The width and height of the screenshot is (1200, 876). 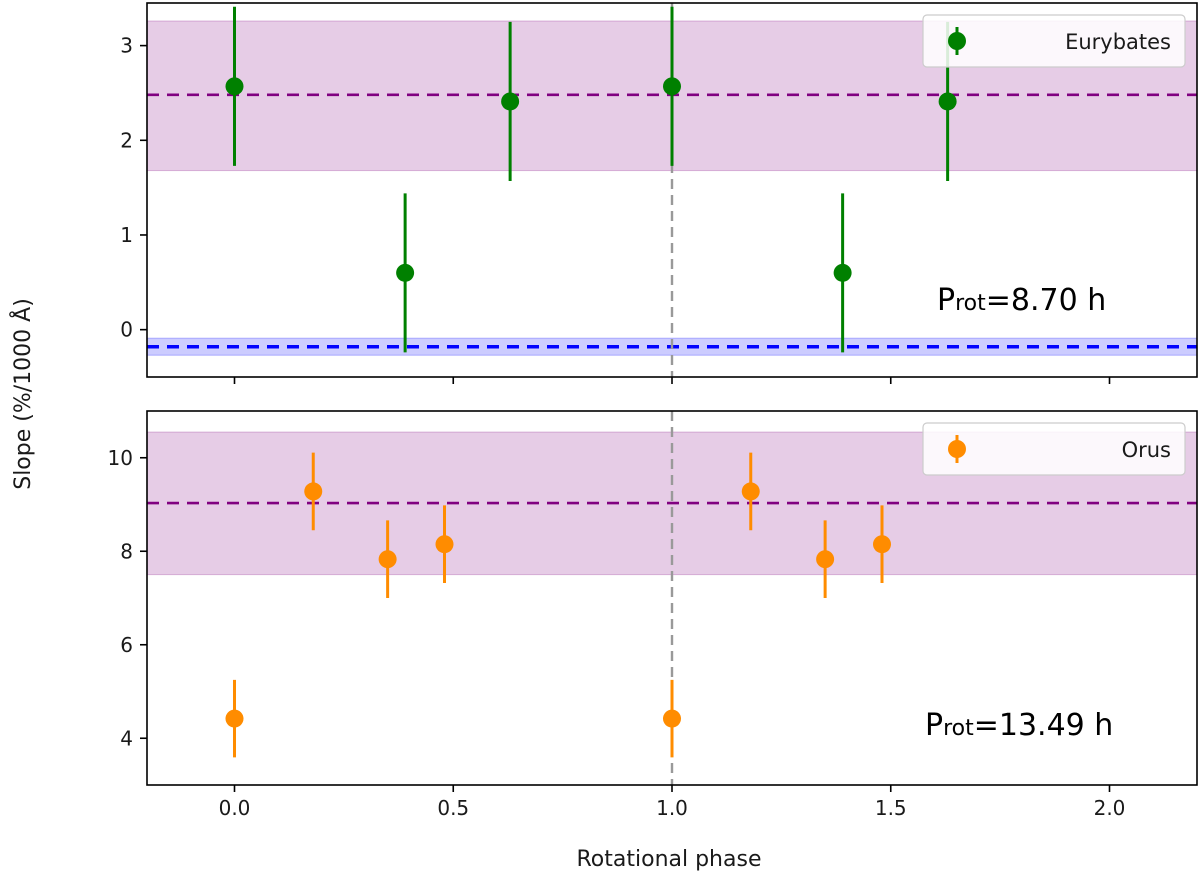 I want to click on x-axis-ticks, so click(x=672, y=380).